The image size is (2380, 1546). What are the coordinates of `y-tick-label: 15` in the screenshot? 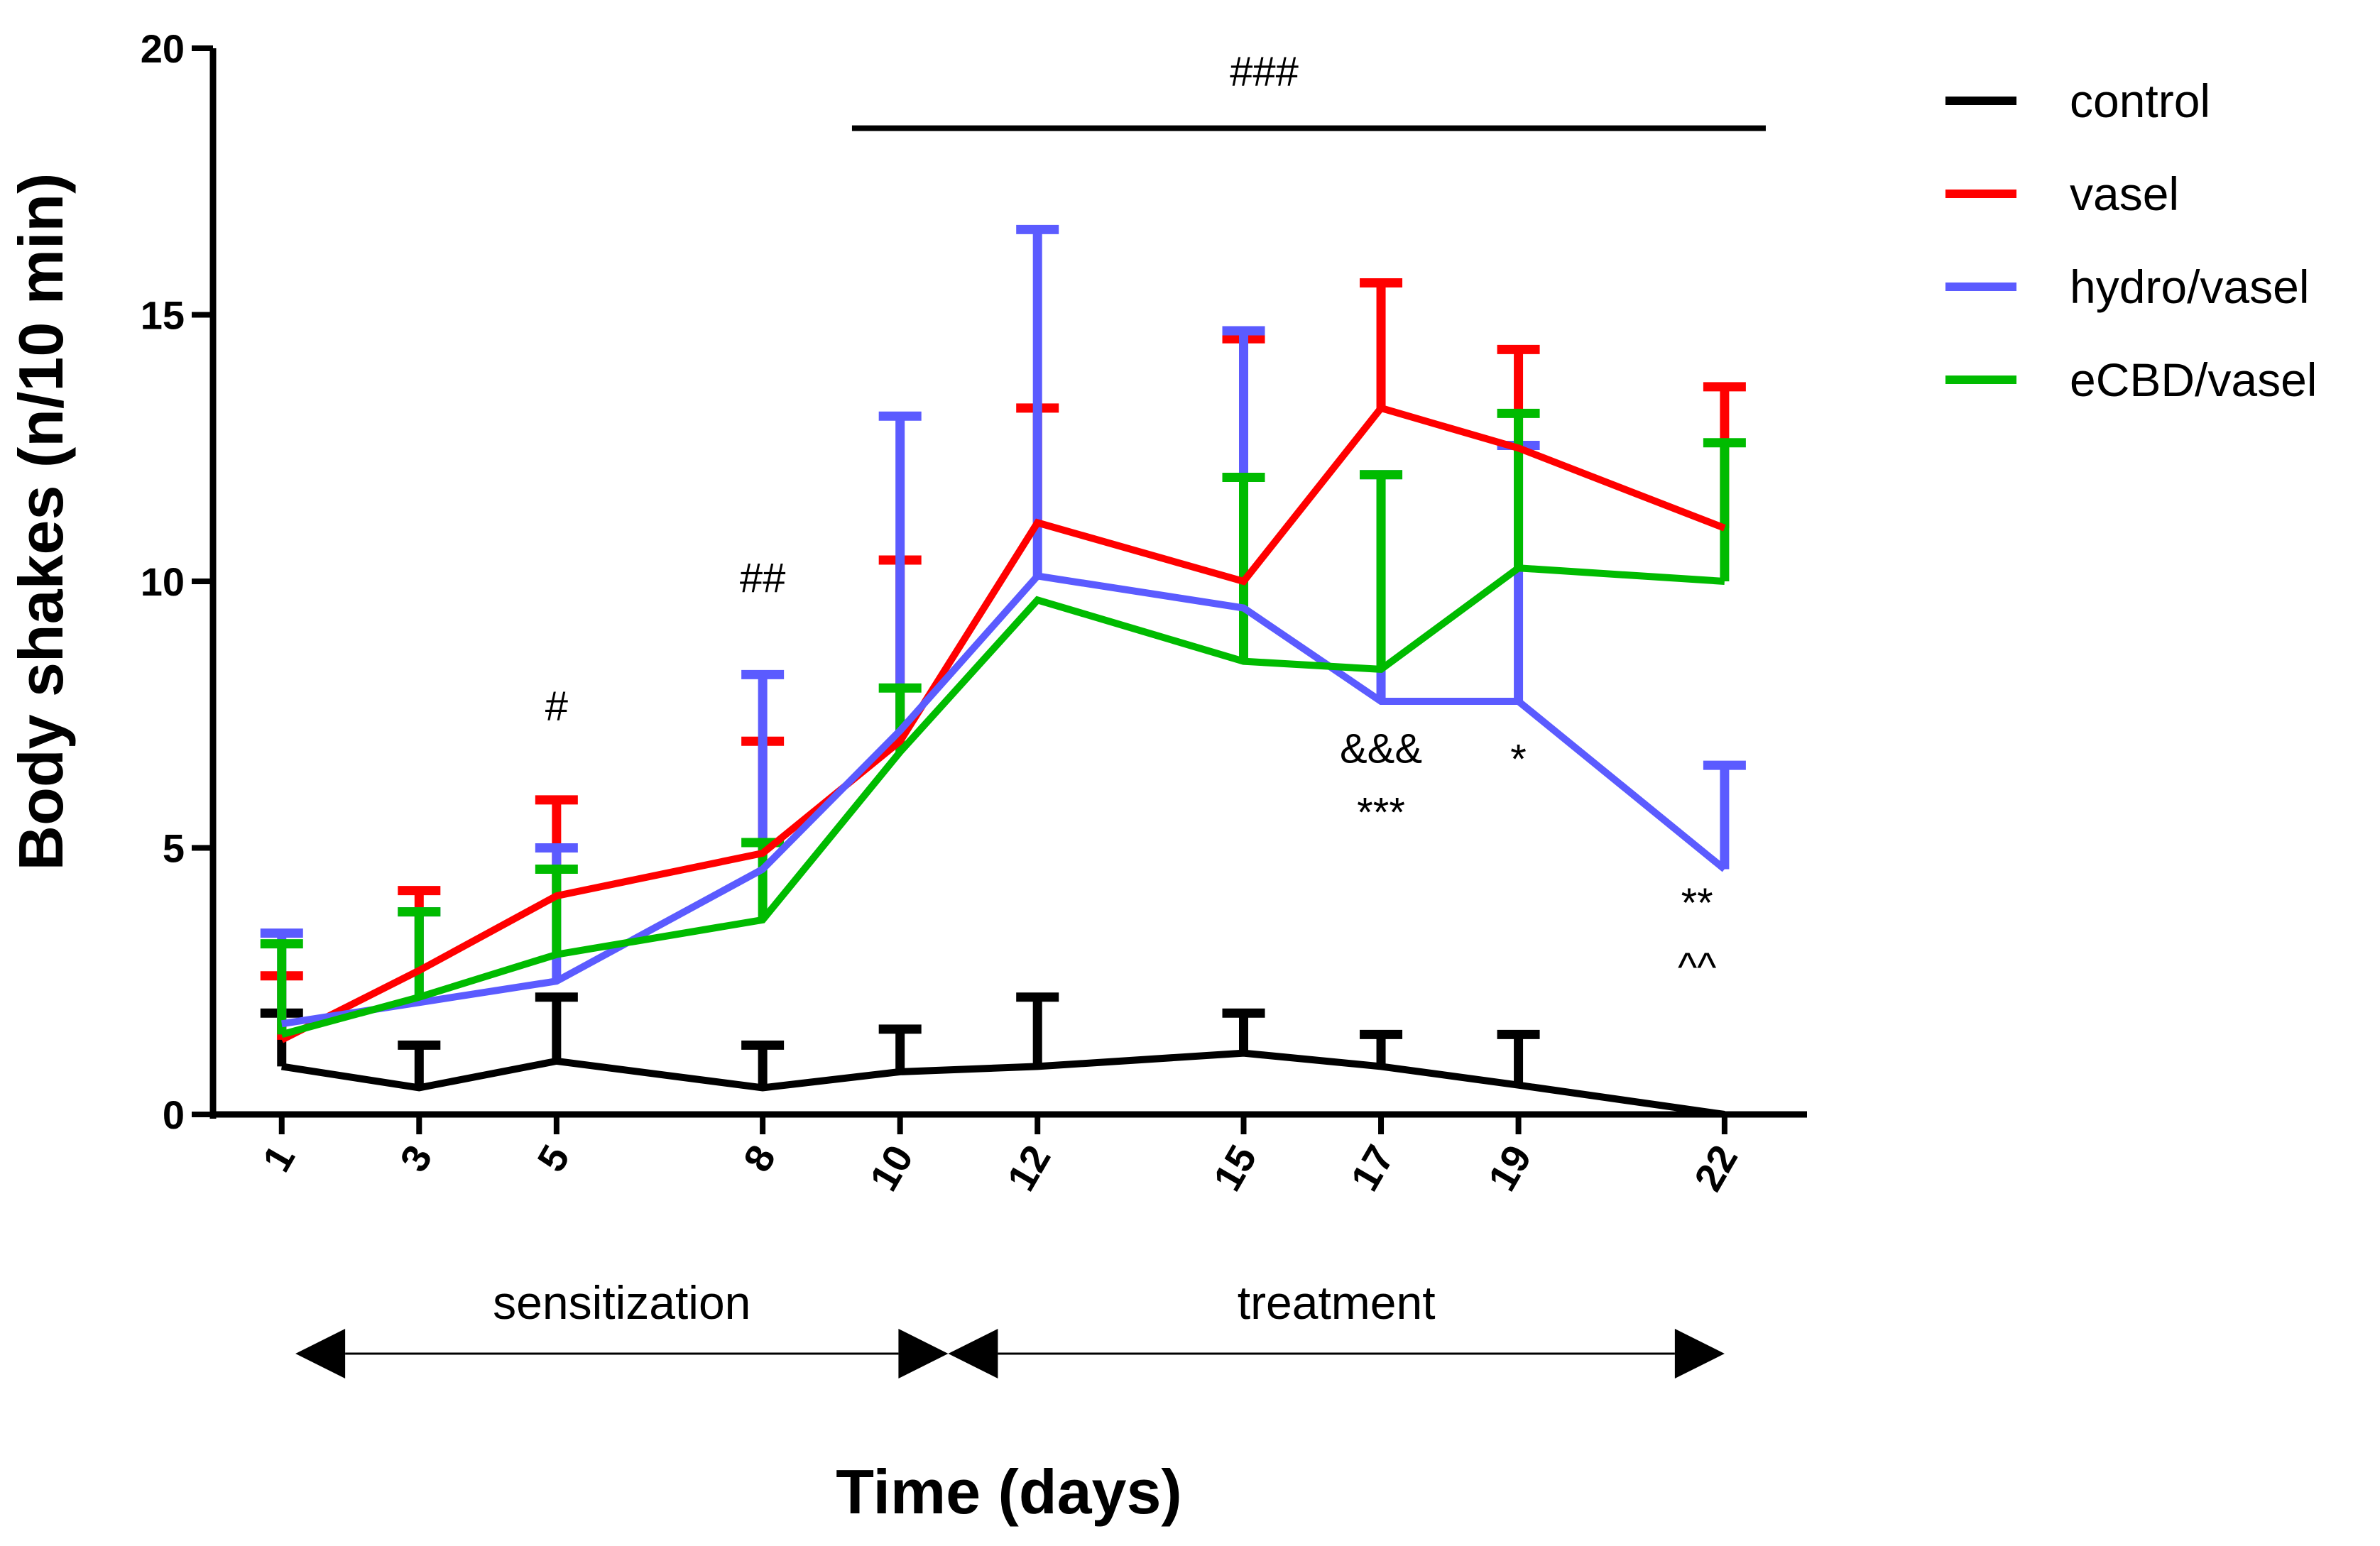 It's located at (163, 315).